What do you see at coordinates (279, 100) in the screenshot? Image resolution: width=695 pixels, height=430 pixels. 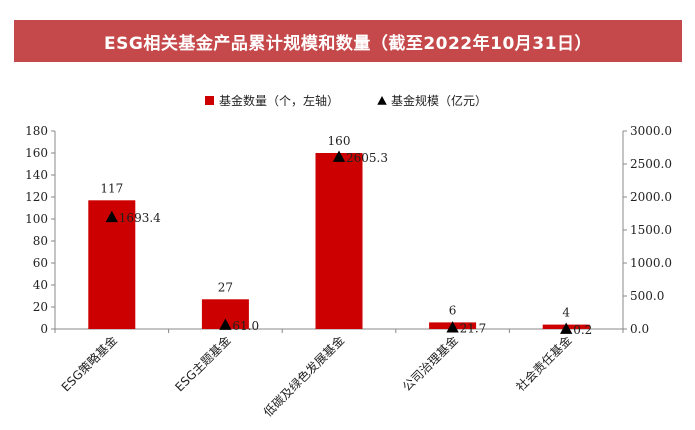 I see `legend-label-bar: 基金数量（个，左轴）` at bounding box center [279, 100].